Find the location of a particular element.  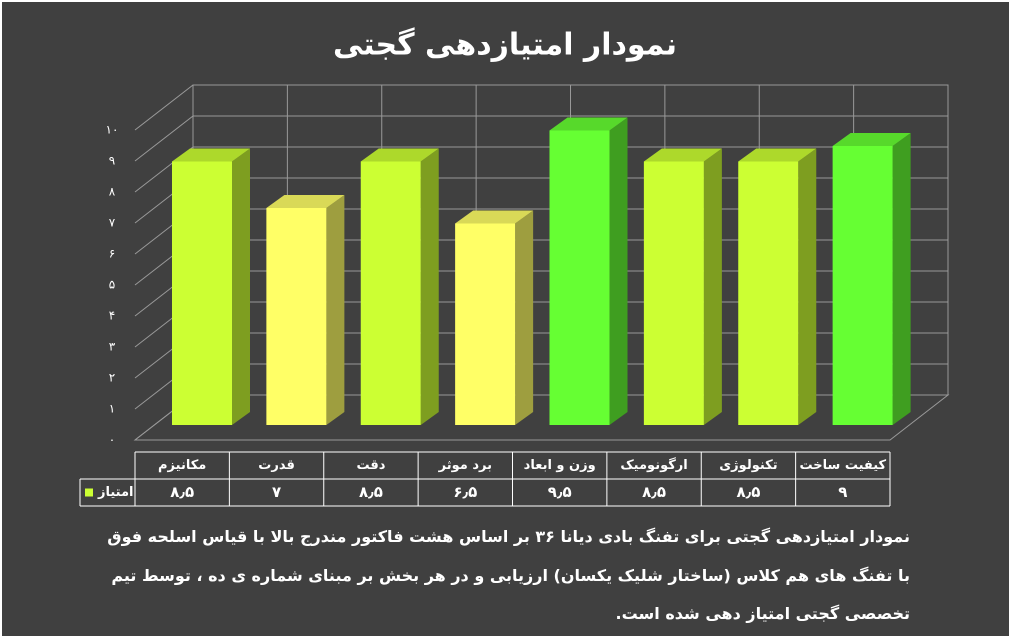

x-tick-label: ارگونومیک is located at coordinates (653, 465).